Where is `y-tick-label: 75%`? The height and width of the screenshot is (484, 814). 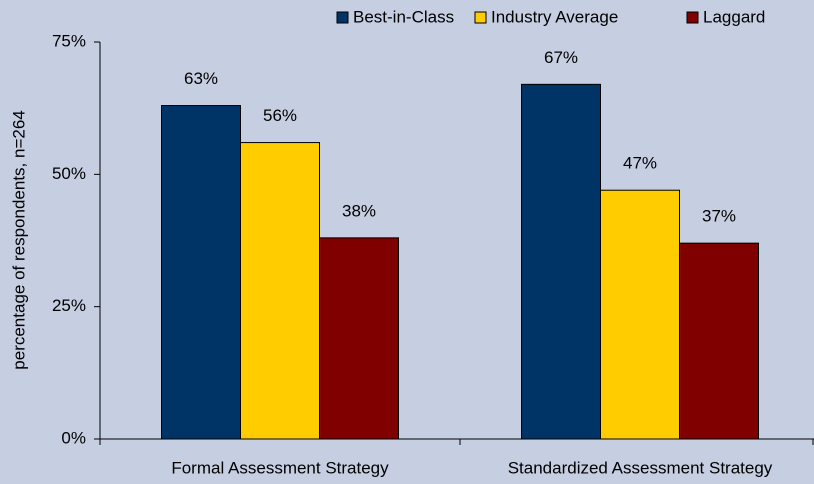 y-tick-label: 75% is located at coordinates (69, 40).